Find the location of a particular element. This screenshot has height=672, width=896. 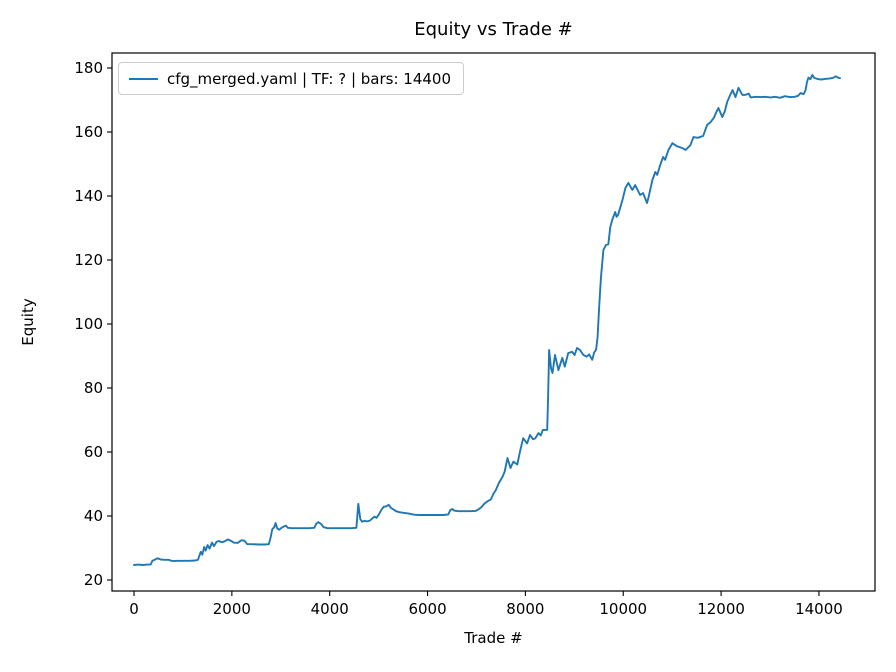

x-tick-label: 14000 is located at coordinates (819, 609).